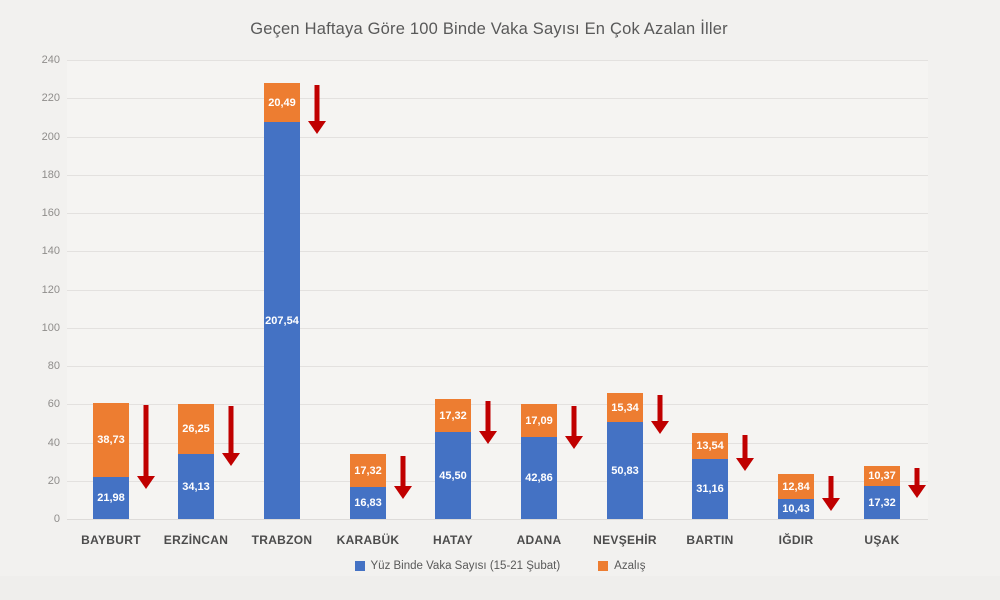  I want to click on bar-segment-cases: 42,86, so click(539, 478).